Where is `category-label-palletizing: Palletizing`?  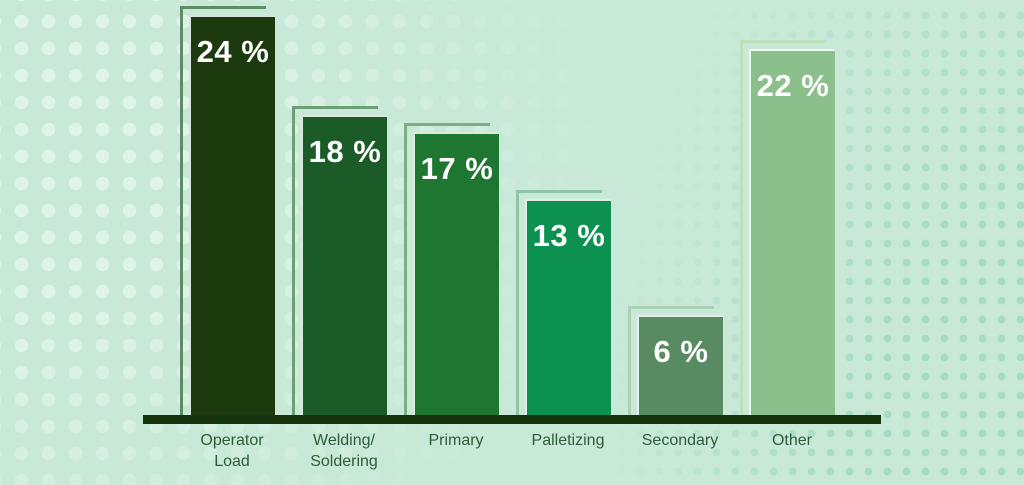
category-label-palletizing: Palletizing is located at coordinates (568, 441).